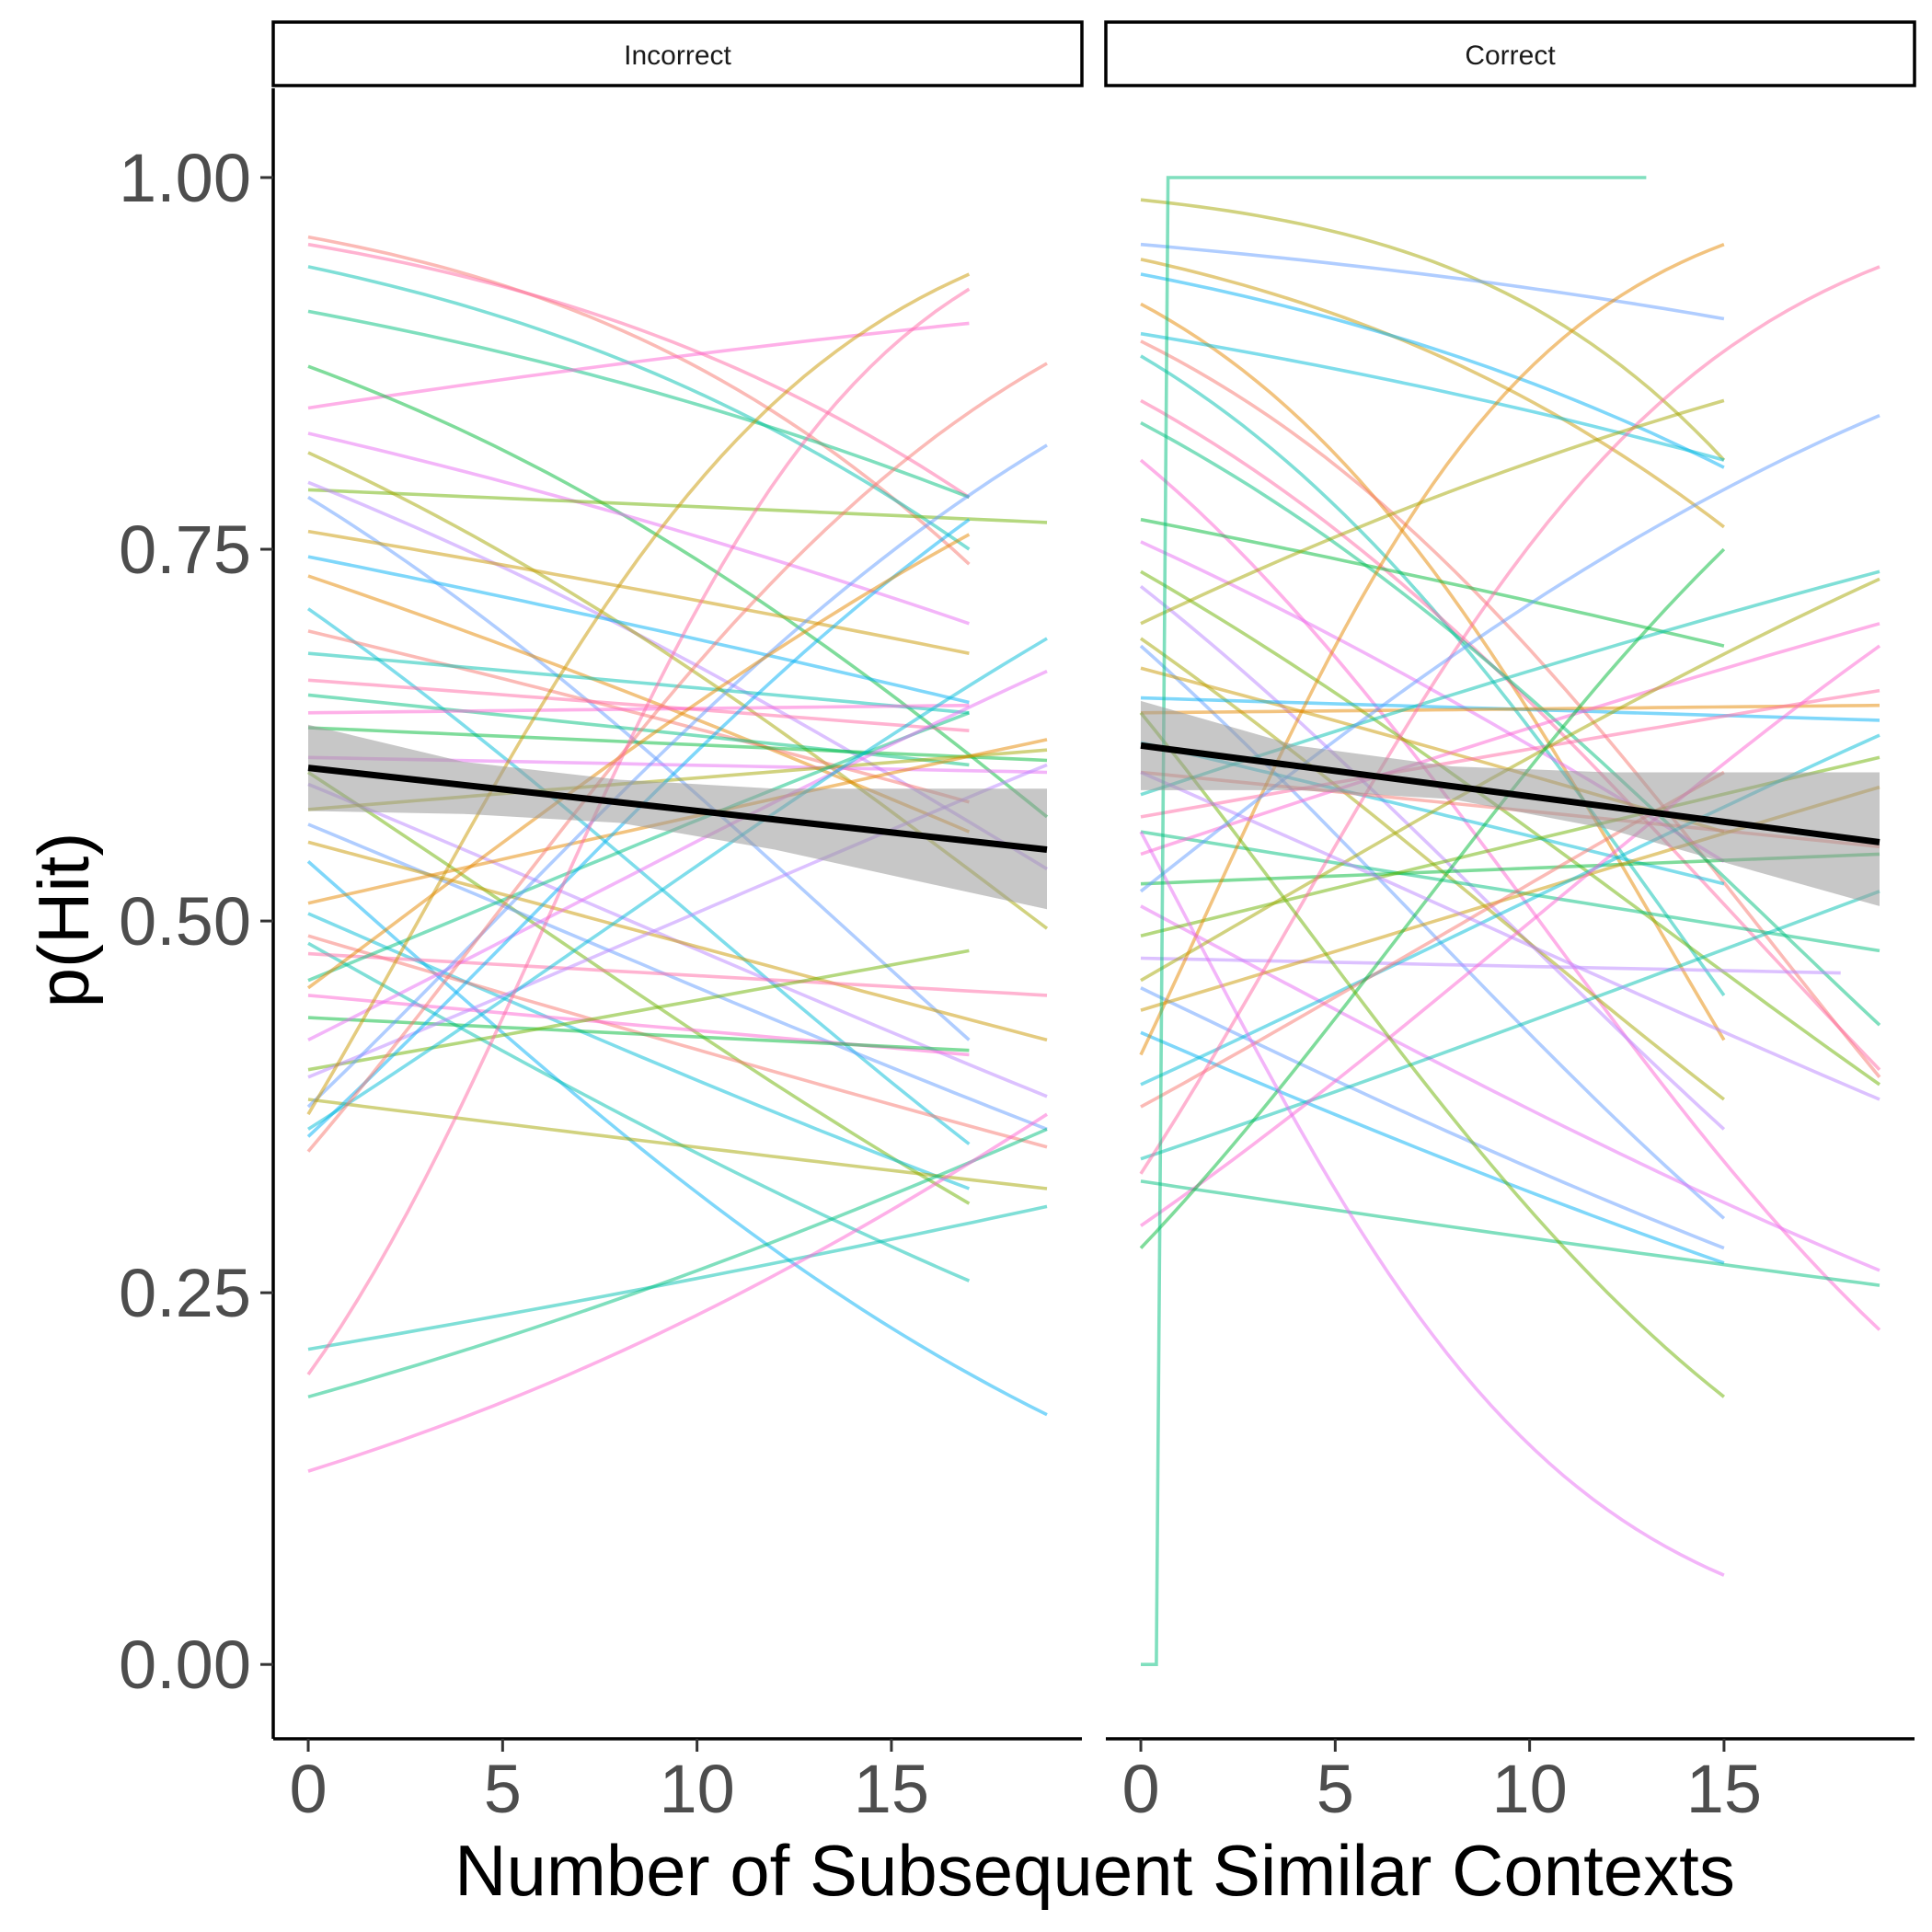 This screenshot has height=1932, width=1932. What do you see at coordinates (185, 1293) in the screenshot?
I see `y-tick-label: 0.25` at bounding box center [185, 1293].